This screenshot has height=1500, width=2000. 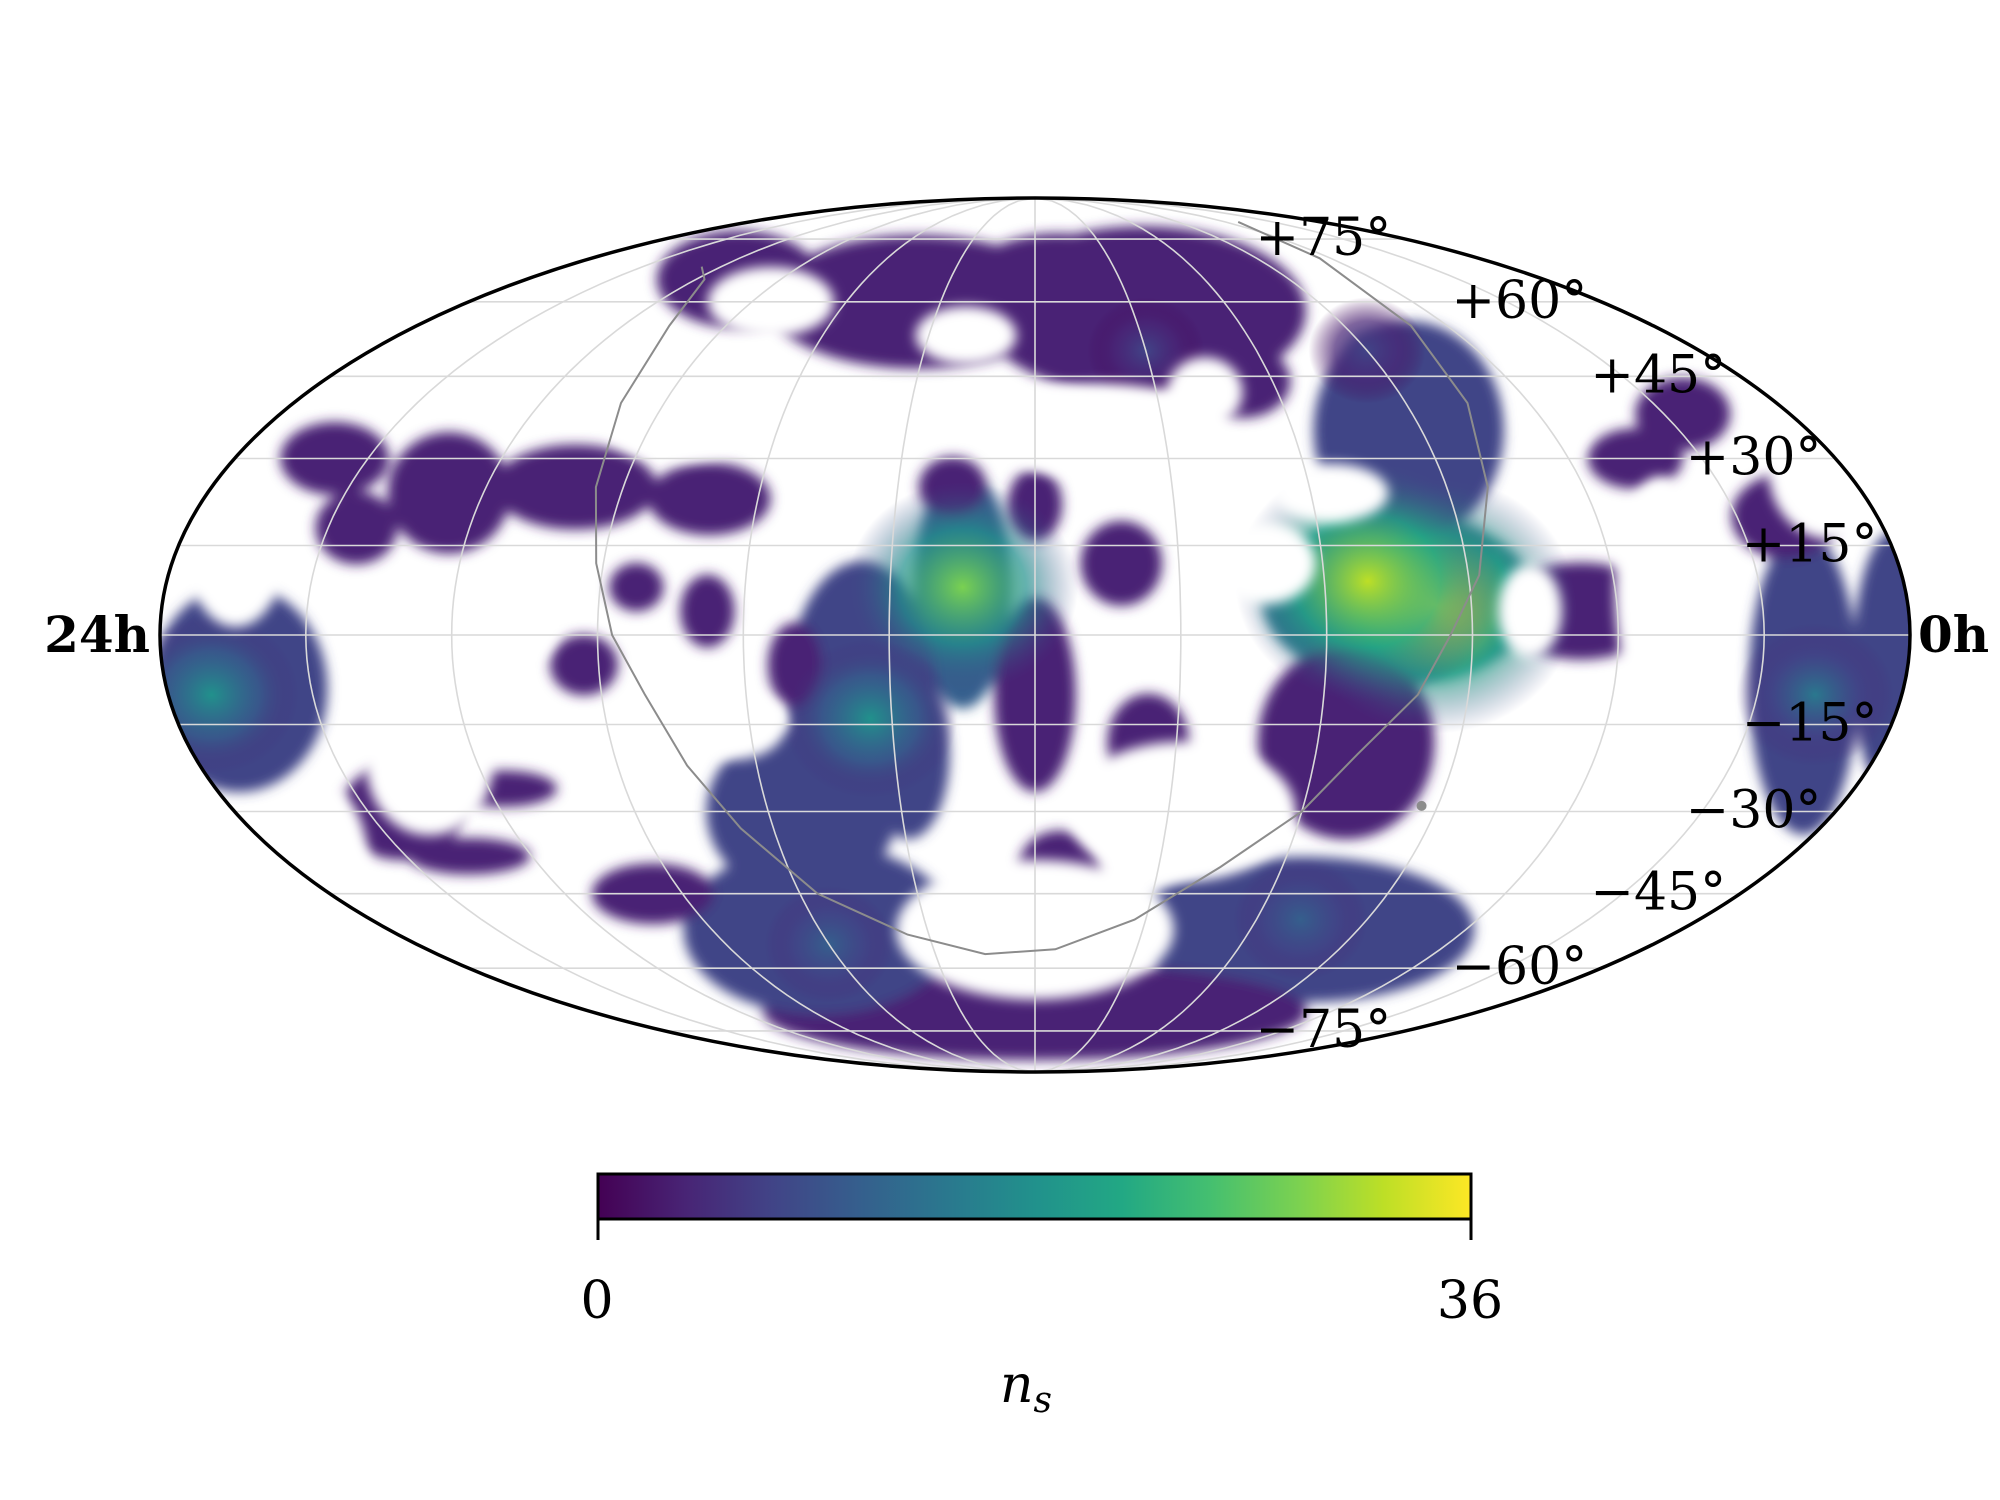 What do you see at coordinates (1754, 811) in the screenshot?
I see `dec-label-south-30: −30°` at bounding box center [1754, 811].